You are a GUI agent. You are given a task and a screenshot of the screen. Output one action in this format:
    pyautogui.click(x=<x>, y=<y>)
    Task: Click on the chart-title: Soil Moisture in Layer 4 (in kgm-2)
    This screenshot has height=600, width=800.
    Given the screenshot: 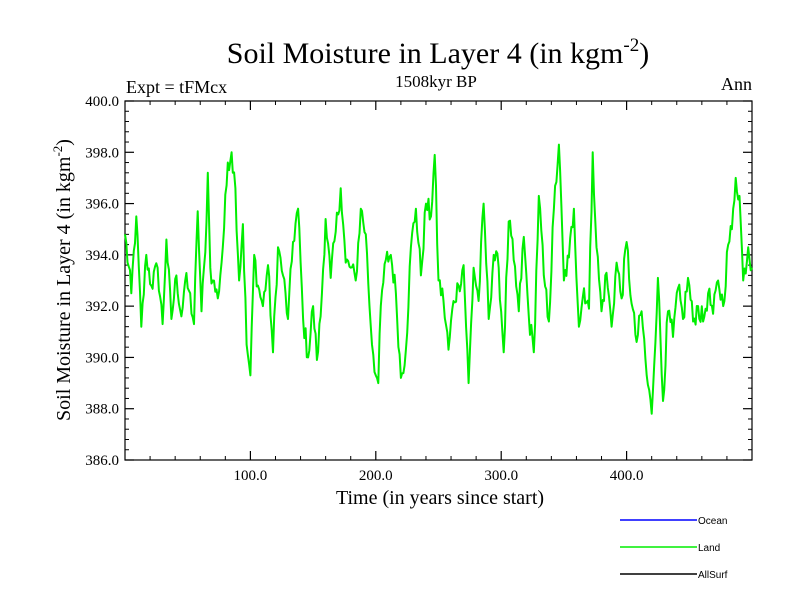 What is the action you would take?
    pyautogui.click(x=438, y=52)
    